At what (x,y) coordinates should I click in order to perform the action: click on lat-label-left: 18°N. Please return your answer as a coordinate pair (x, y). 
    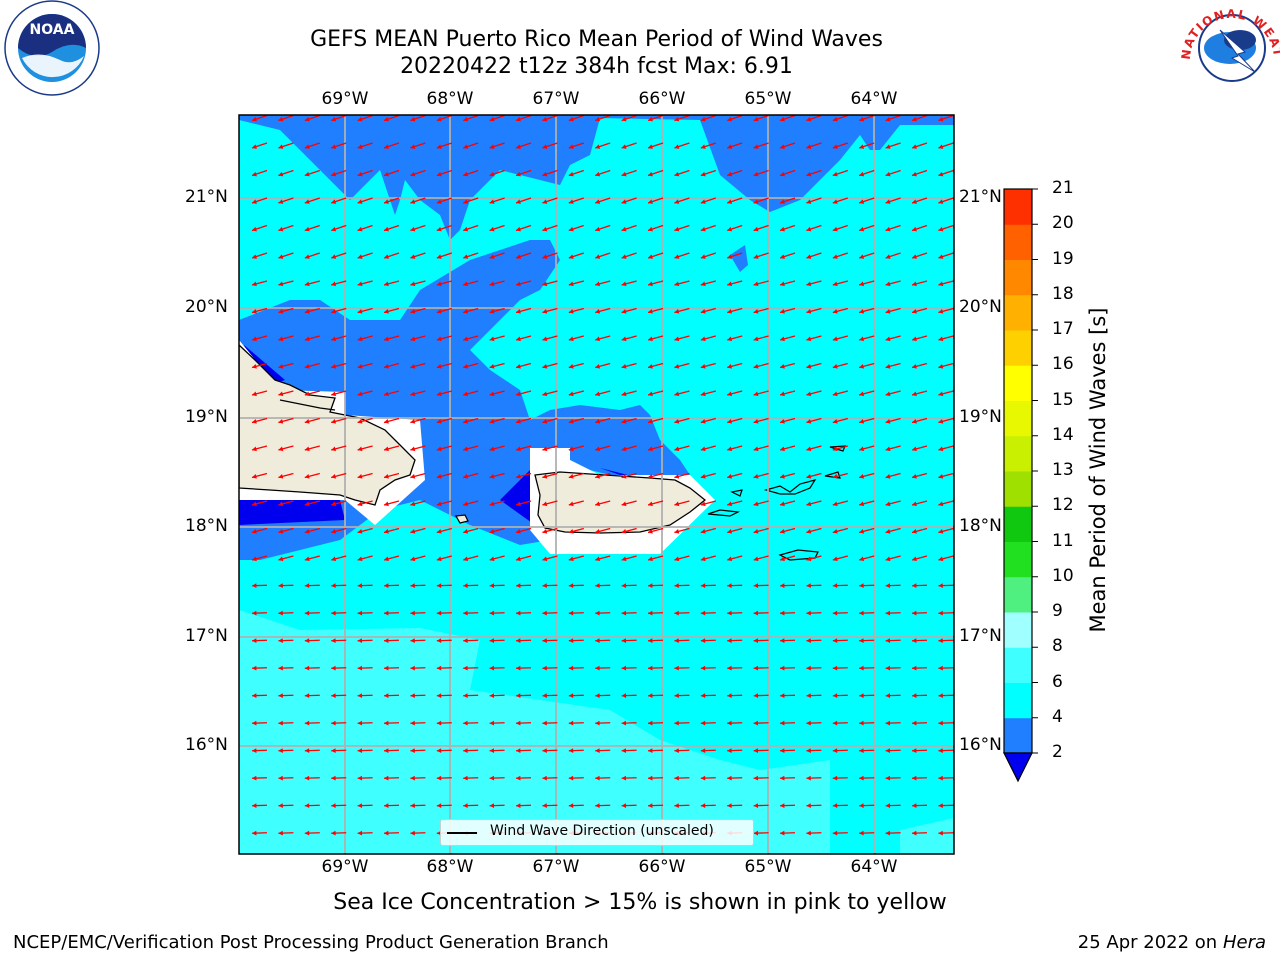
    Looking at the image, I should click on (206, 526).